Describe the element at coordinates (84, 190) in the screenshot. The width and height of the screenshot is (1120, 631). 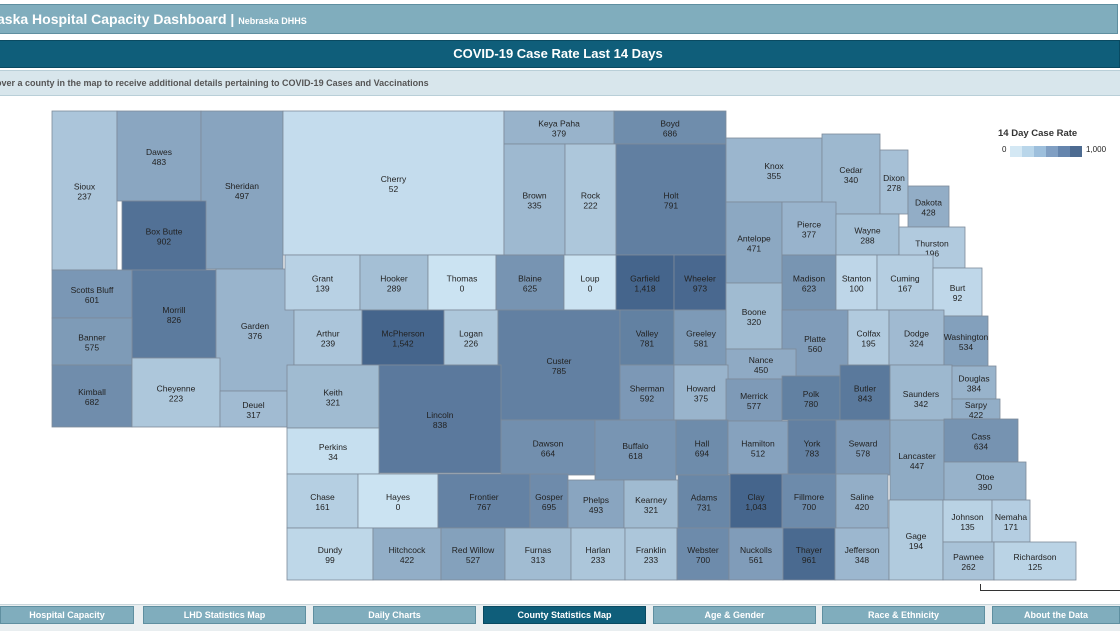
I see `county-shape-sioux` at that location.